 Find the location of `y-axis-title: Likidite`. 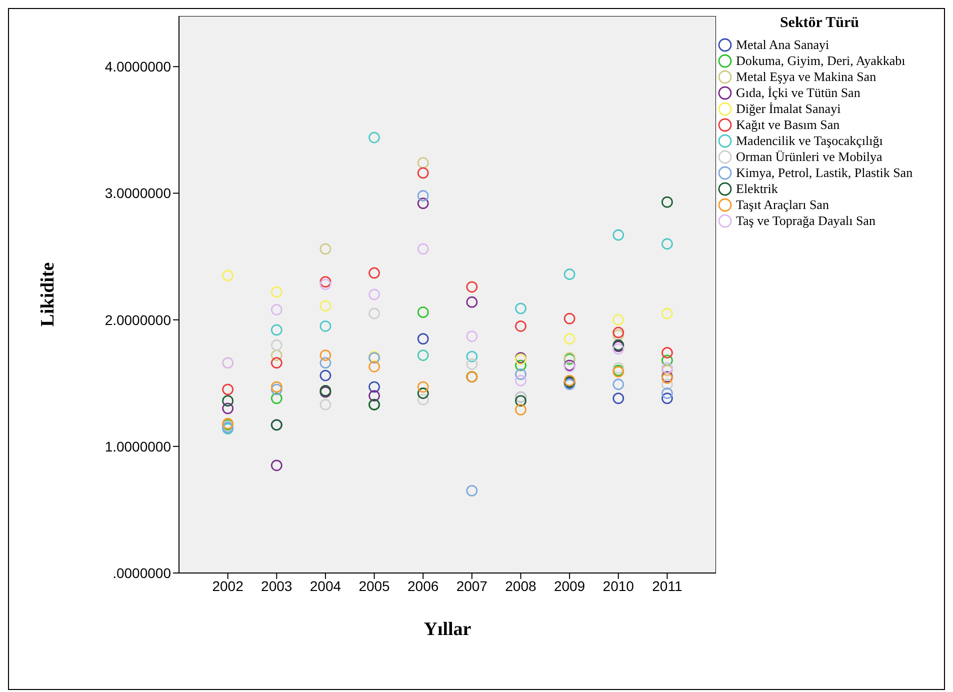

y-axis-title: Likidite is located at coordinates (48, 294).